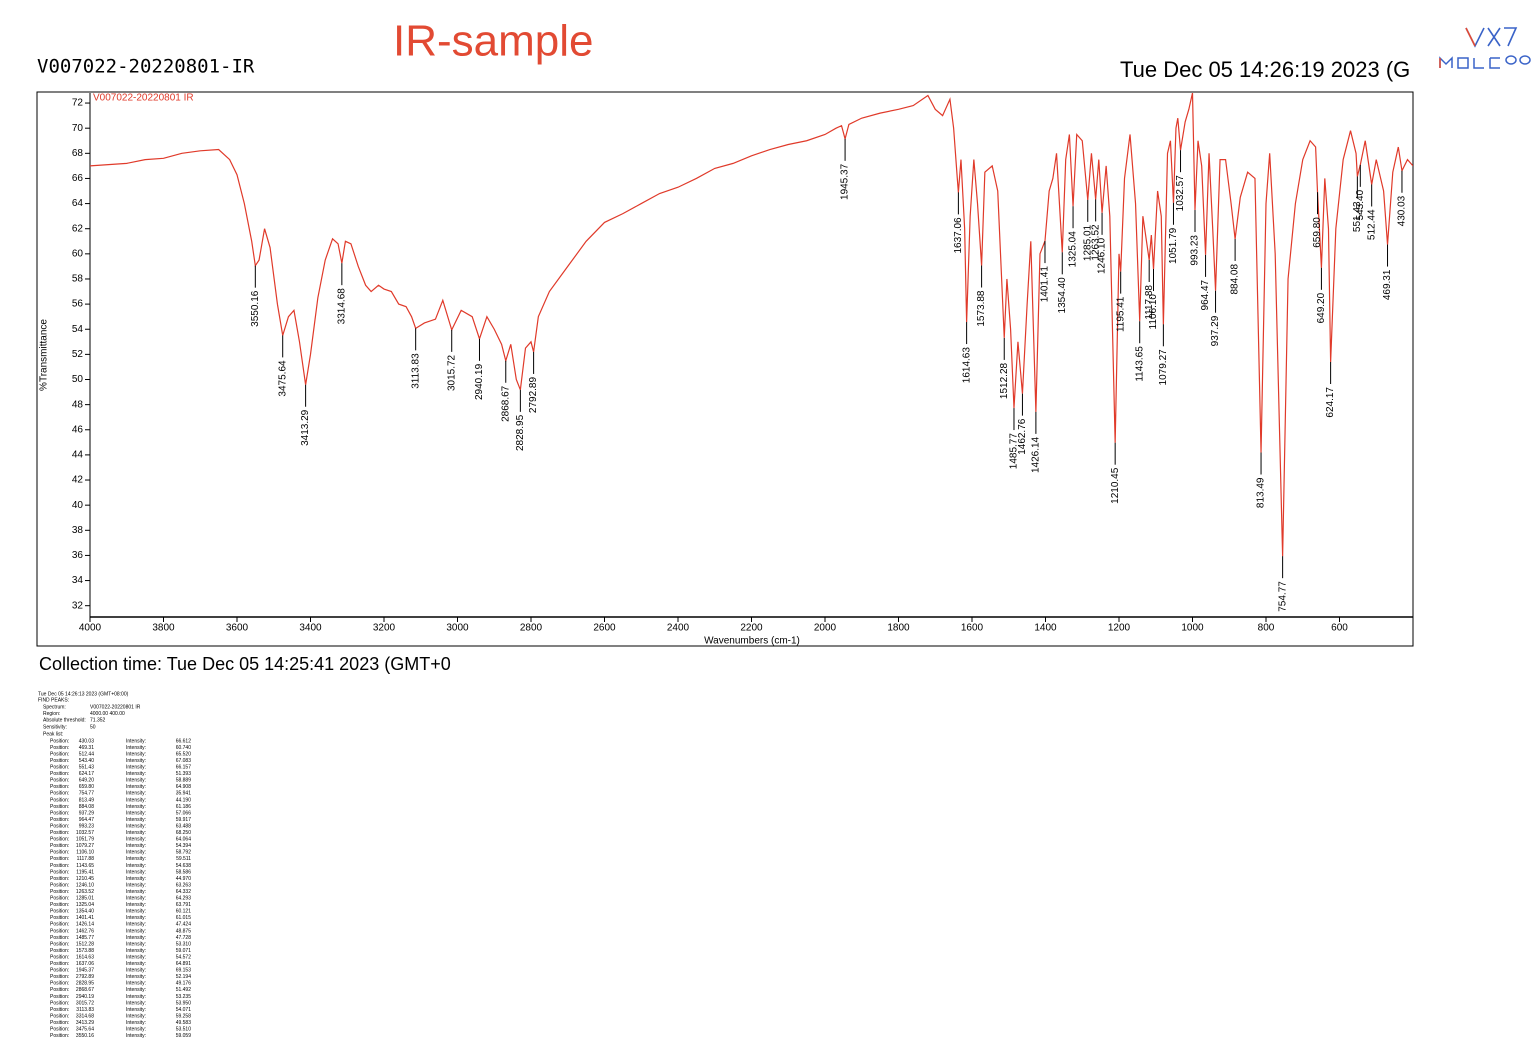  What do you see at coordinates (98, 721) in the screenshot?
I see `report-field-value: 71.352` at bounding box center [98, 721].